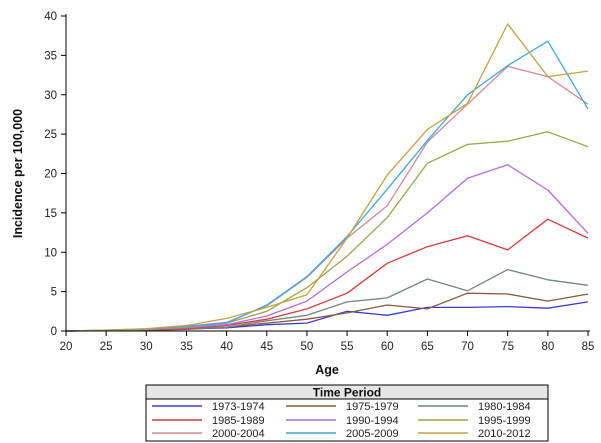  I want to click on y-tick-label: 15, so click(50, 214).